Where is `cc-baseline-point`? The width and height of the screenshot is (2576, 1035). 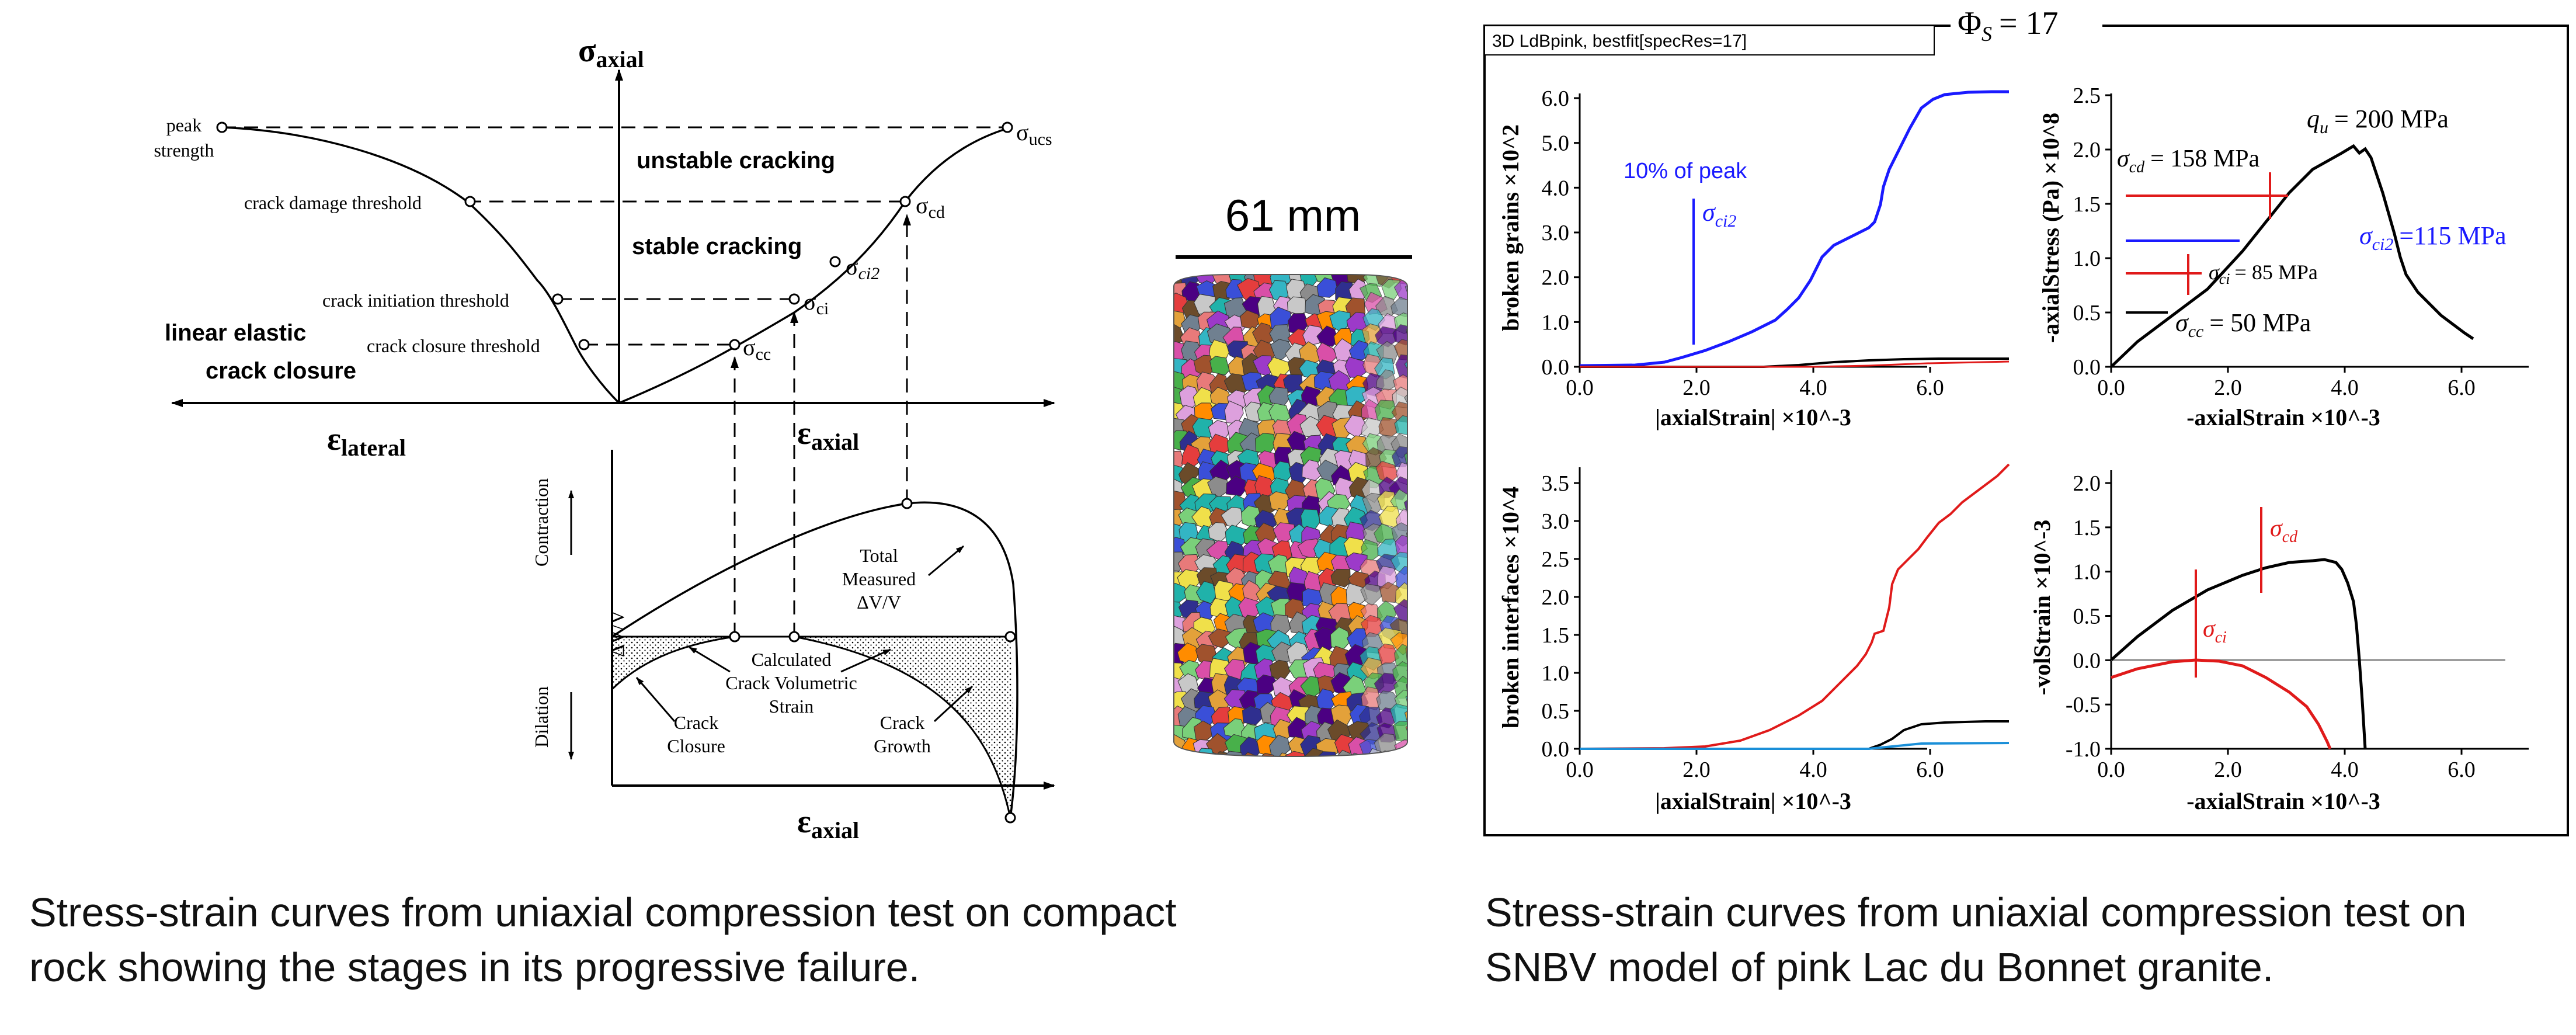 cc-baseline-point is located at coordinates (735, 636).